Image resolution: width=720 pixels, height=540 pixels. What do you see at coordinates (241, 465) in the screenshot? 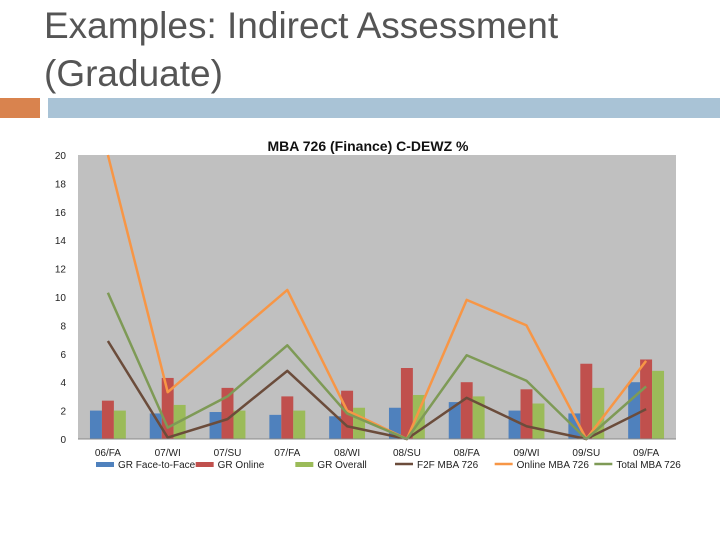
I see `legend-label: GR Online` at bounding box center [241, 465].